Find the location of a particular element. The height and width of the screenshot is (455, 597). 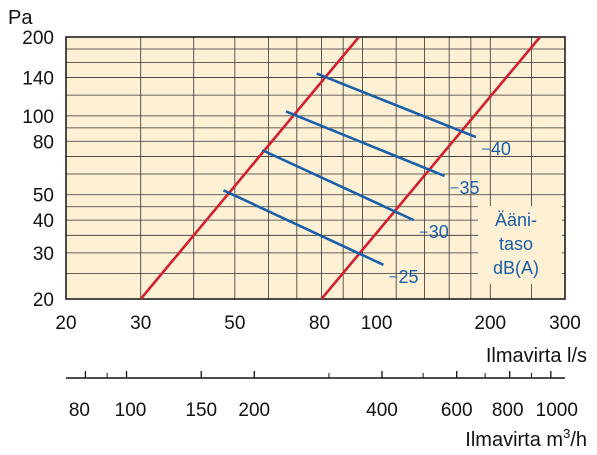

legend-line-1: Ääni- is located at coordinates (516, 220).